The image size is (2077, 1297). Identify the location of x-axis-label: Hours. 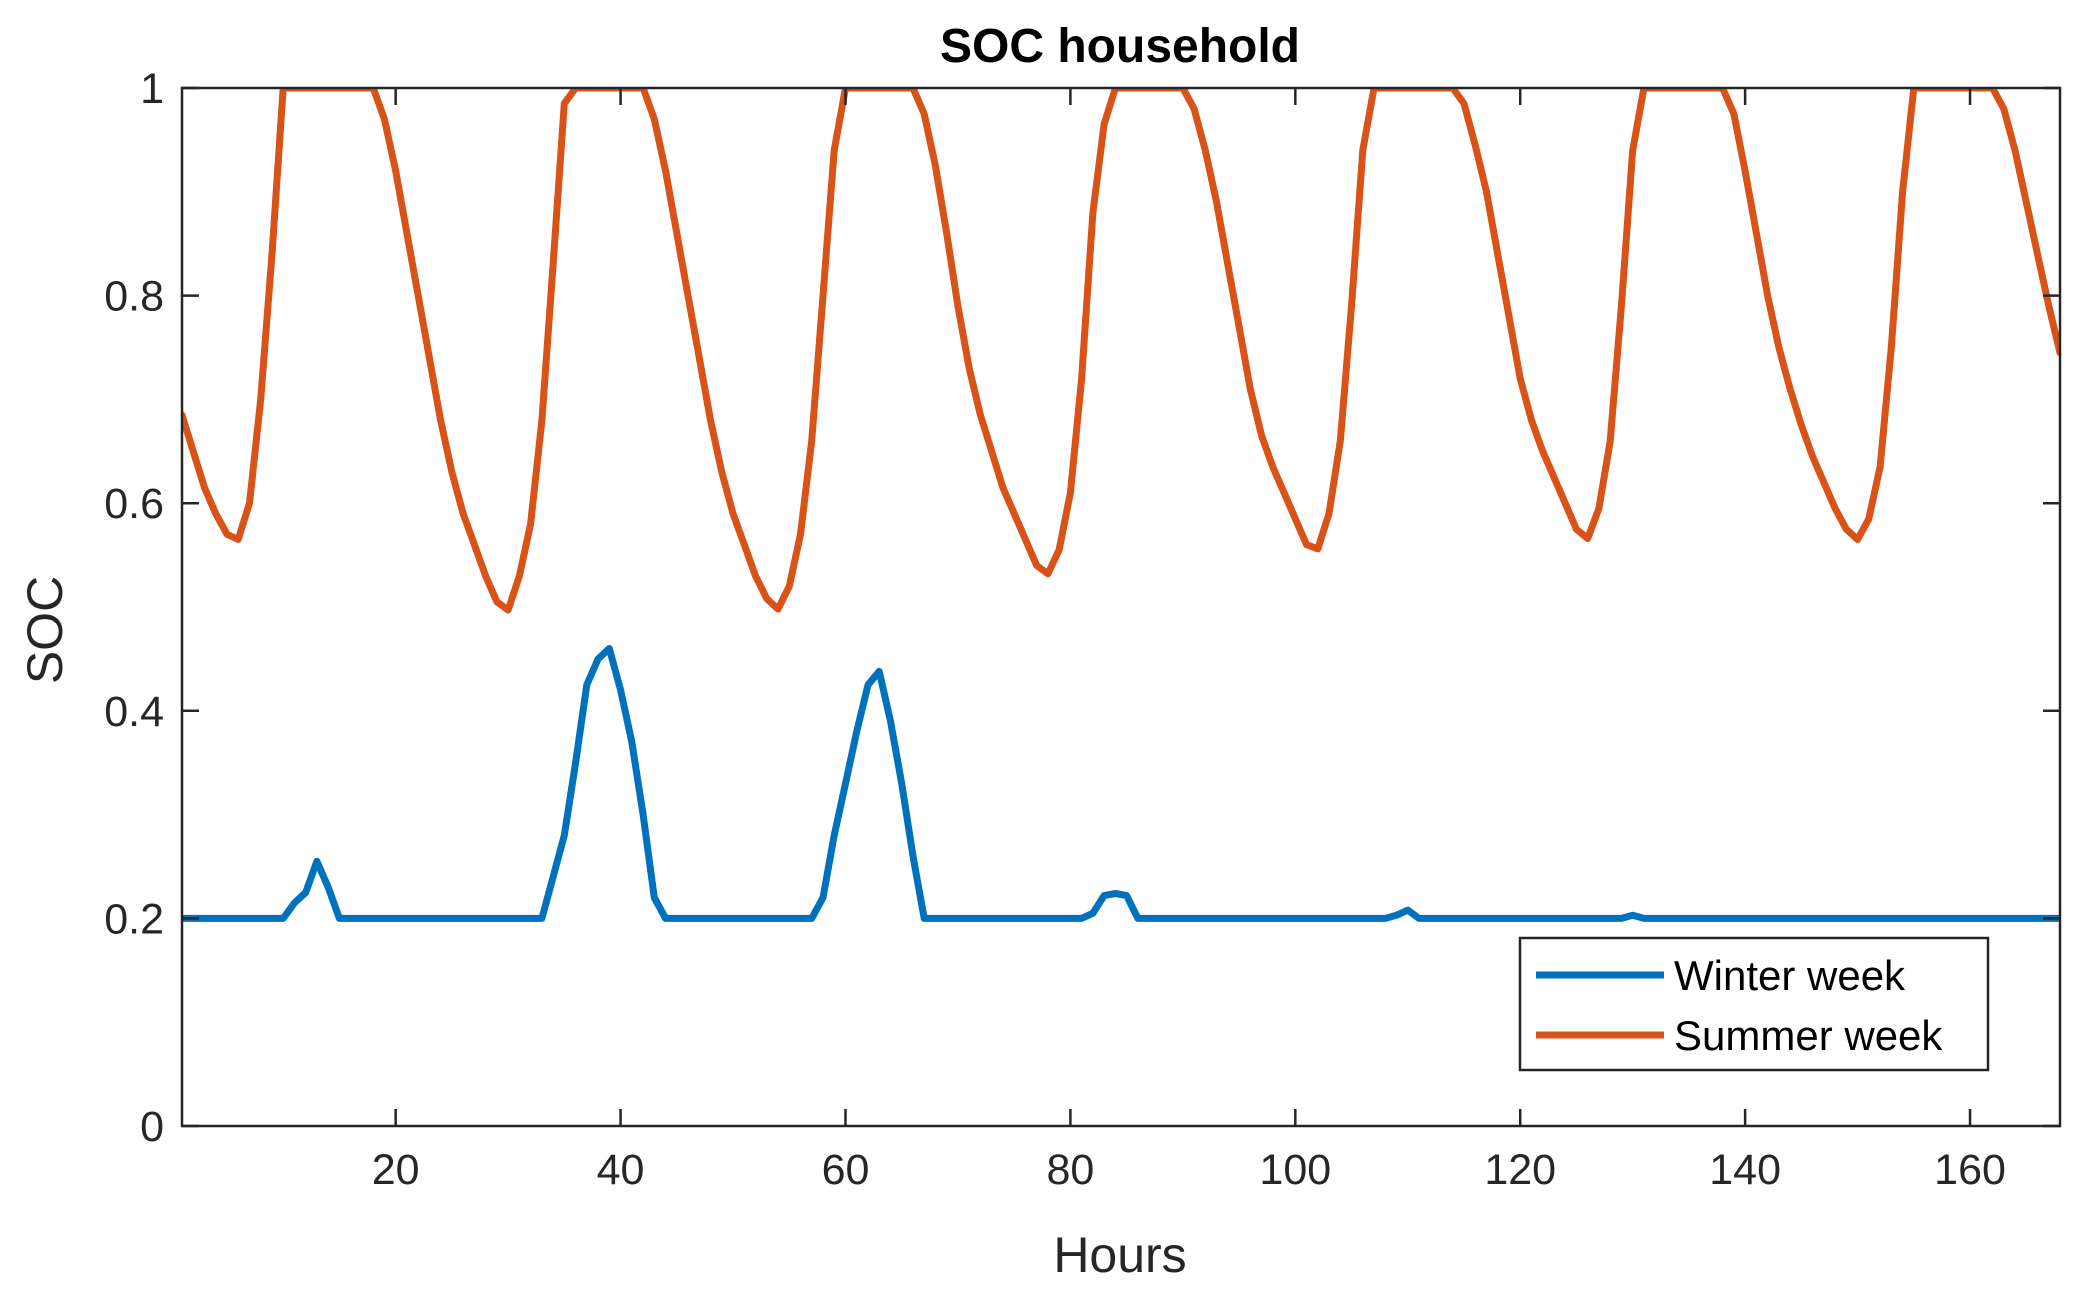
(1119, 1255).